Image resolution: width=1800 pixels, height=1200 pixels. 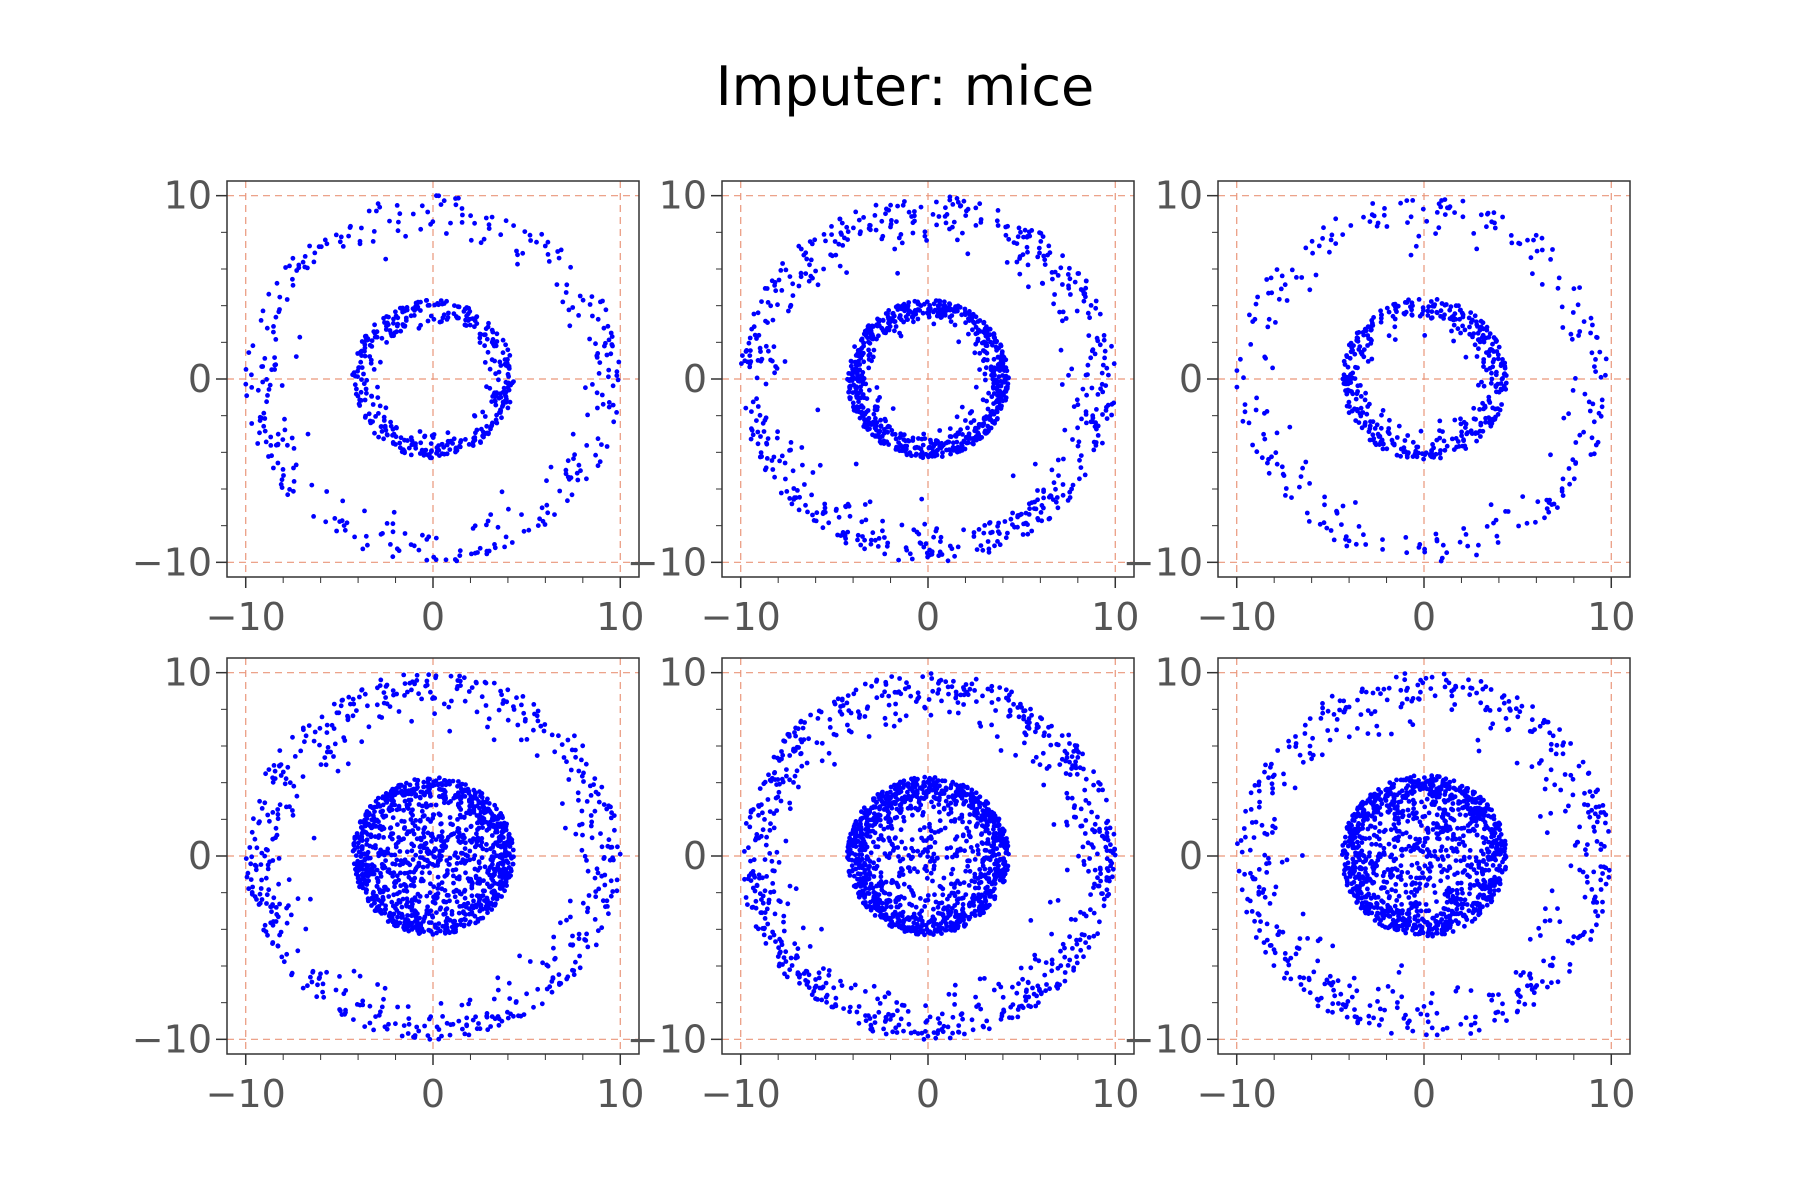 What do you see at coordinates (695, 379) in the screenshot?
I see `y-tick-label: 0` at bounding box center [695, 379].